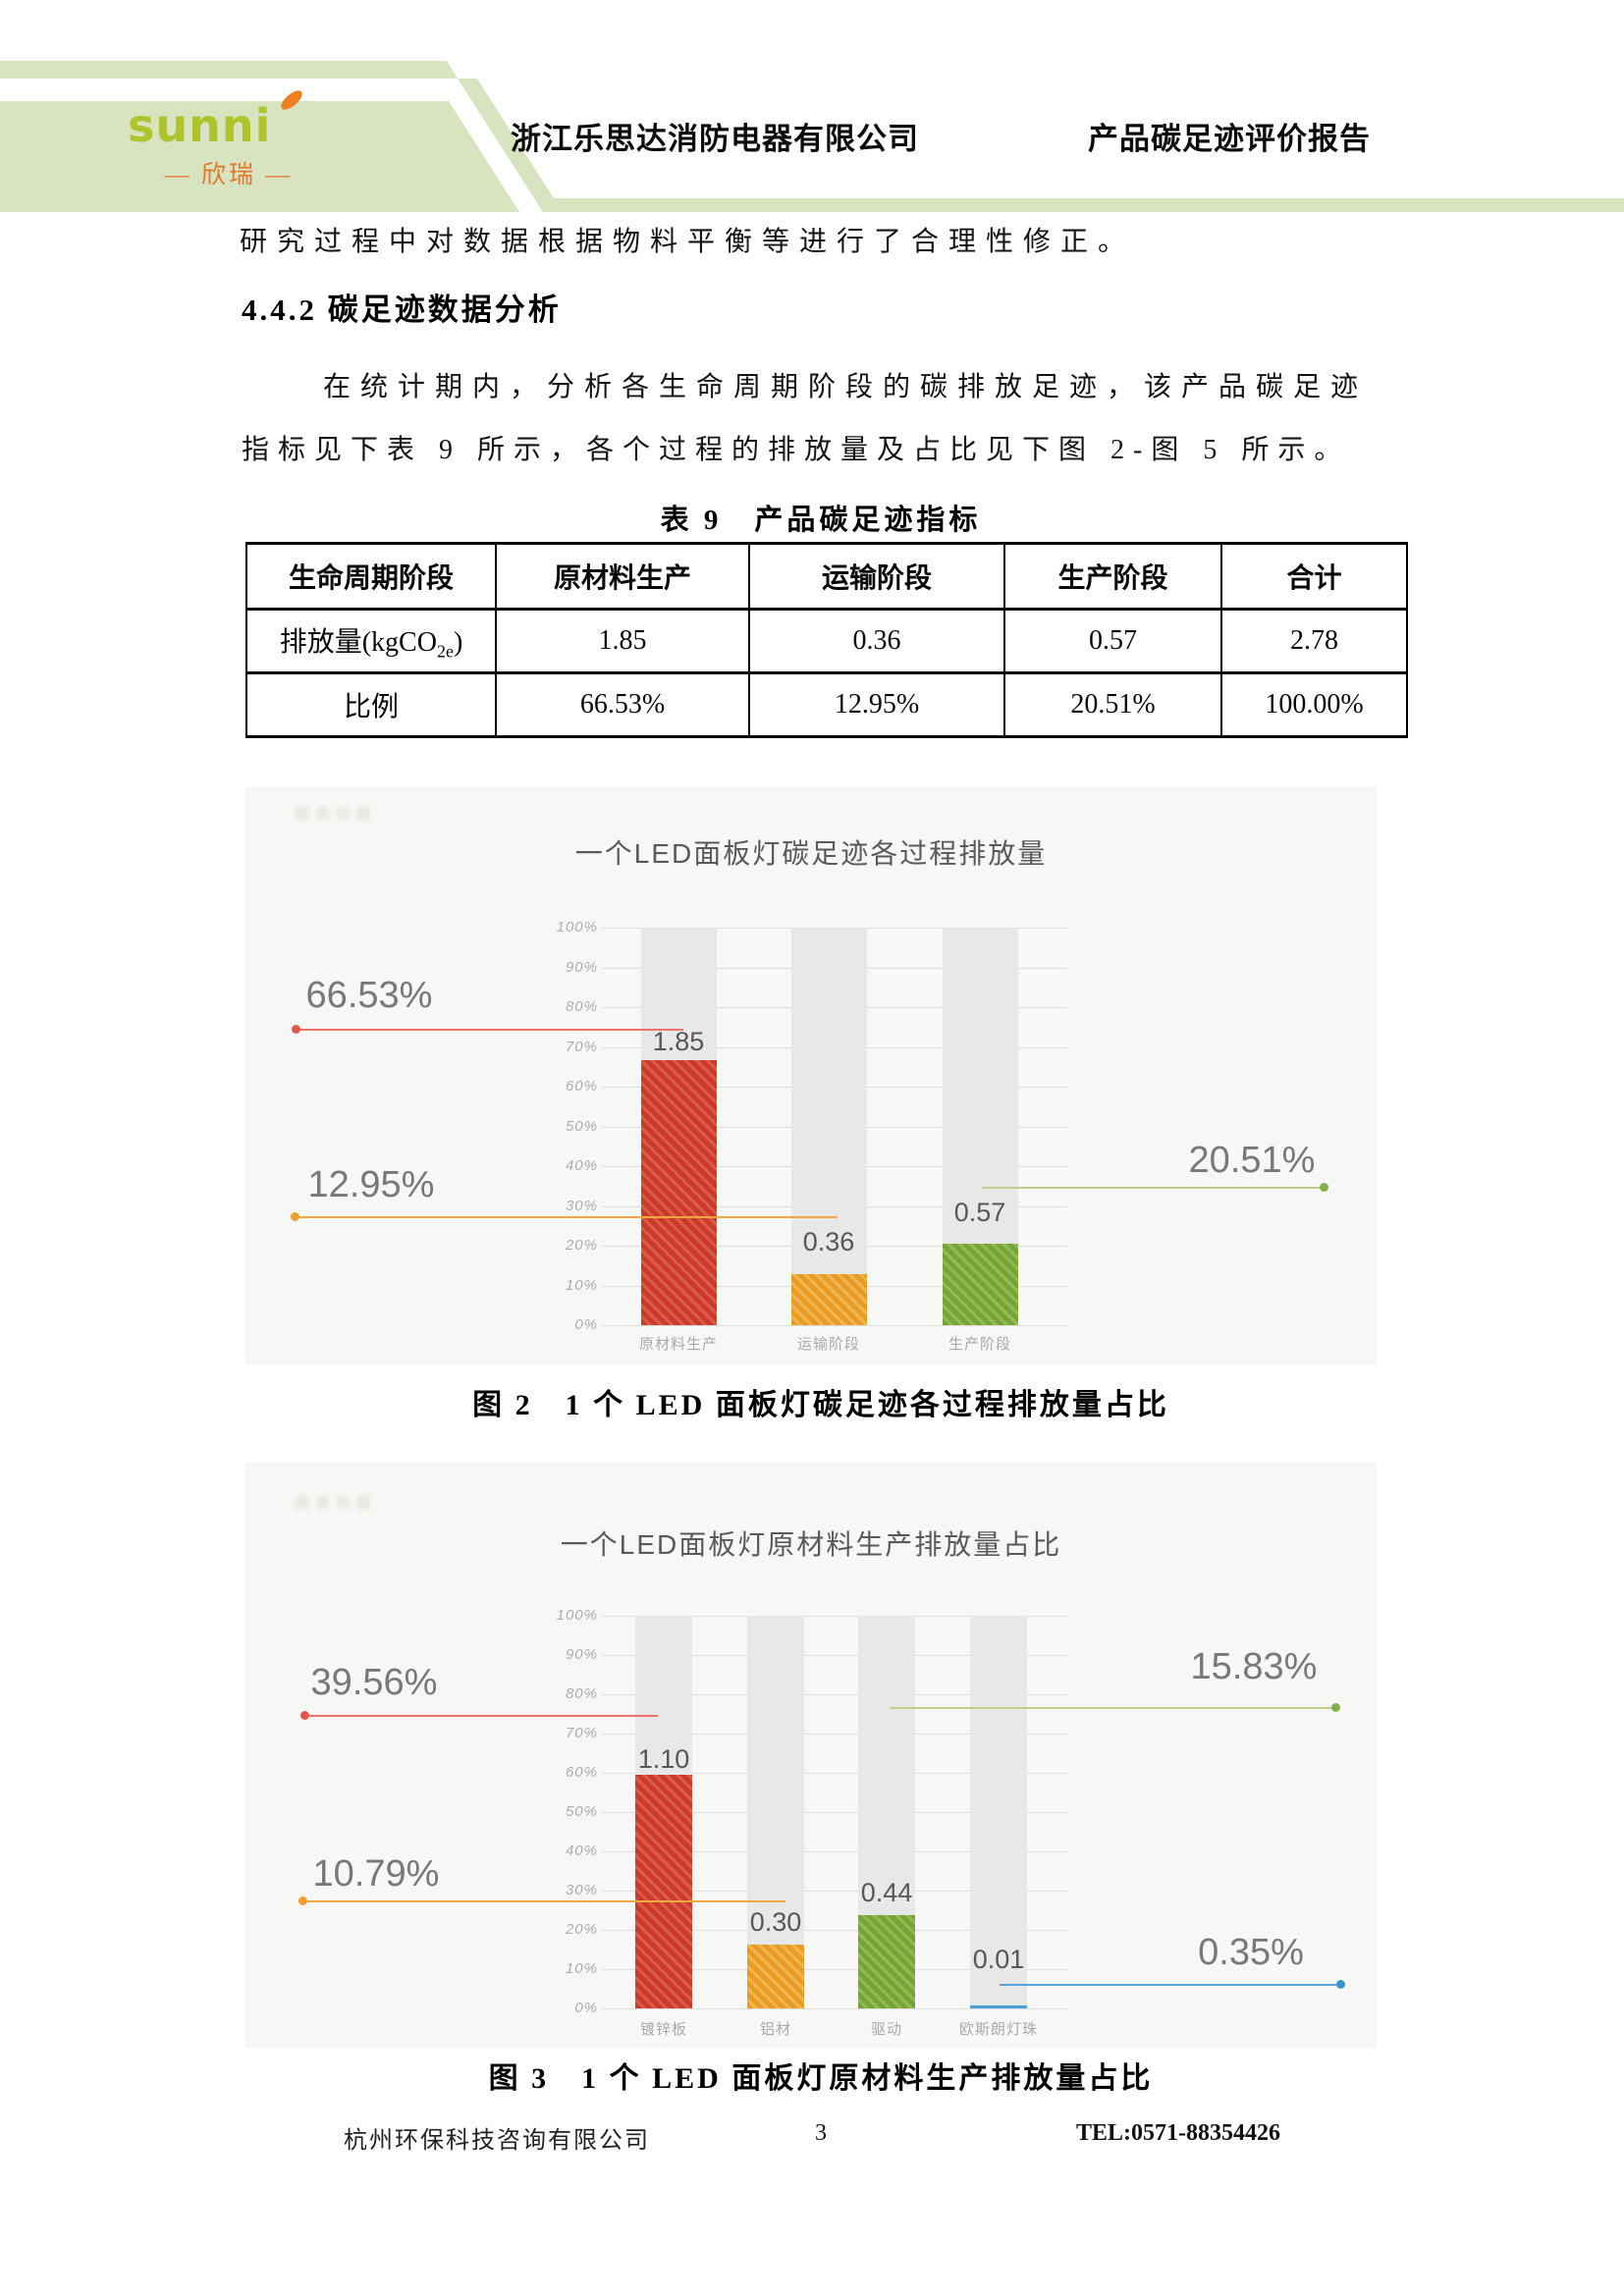 This screenshot has height=2296, width=1624. Describe the element at coordinates (622, 577) in the screenshot. I see `table-header-cell: 原材料生产` at that location.